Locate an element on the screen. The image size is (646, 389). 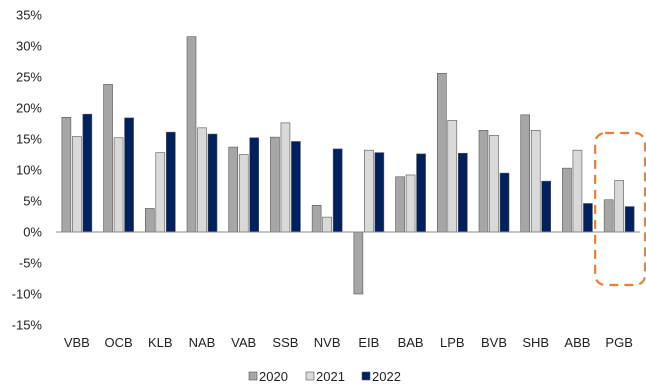
y-tick-label: 10% is located at coordinates (29, 170).